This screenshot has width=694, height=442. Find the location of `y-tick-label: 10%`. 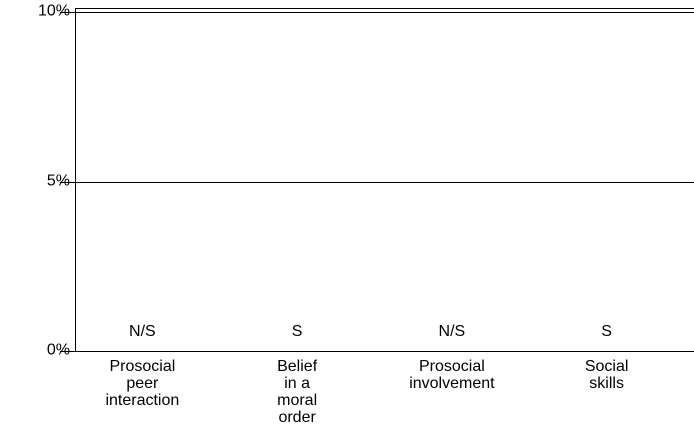

y-tick-label: 10% is located at coordinates (54, 11).